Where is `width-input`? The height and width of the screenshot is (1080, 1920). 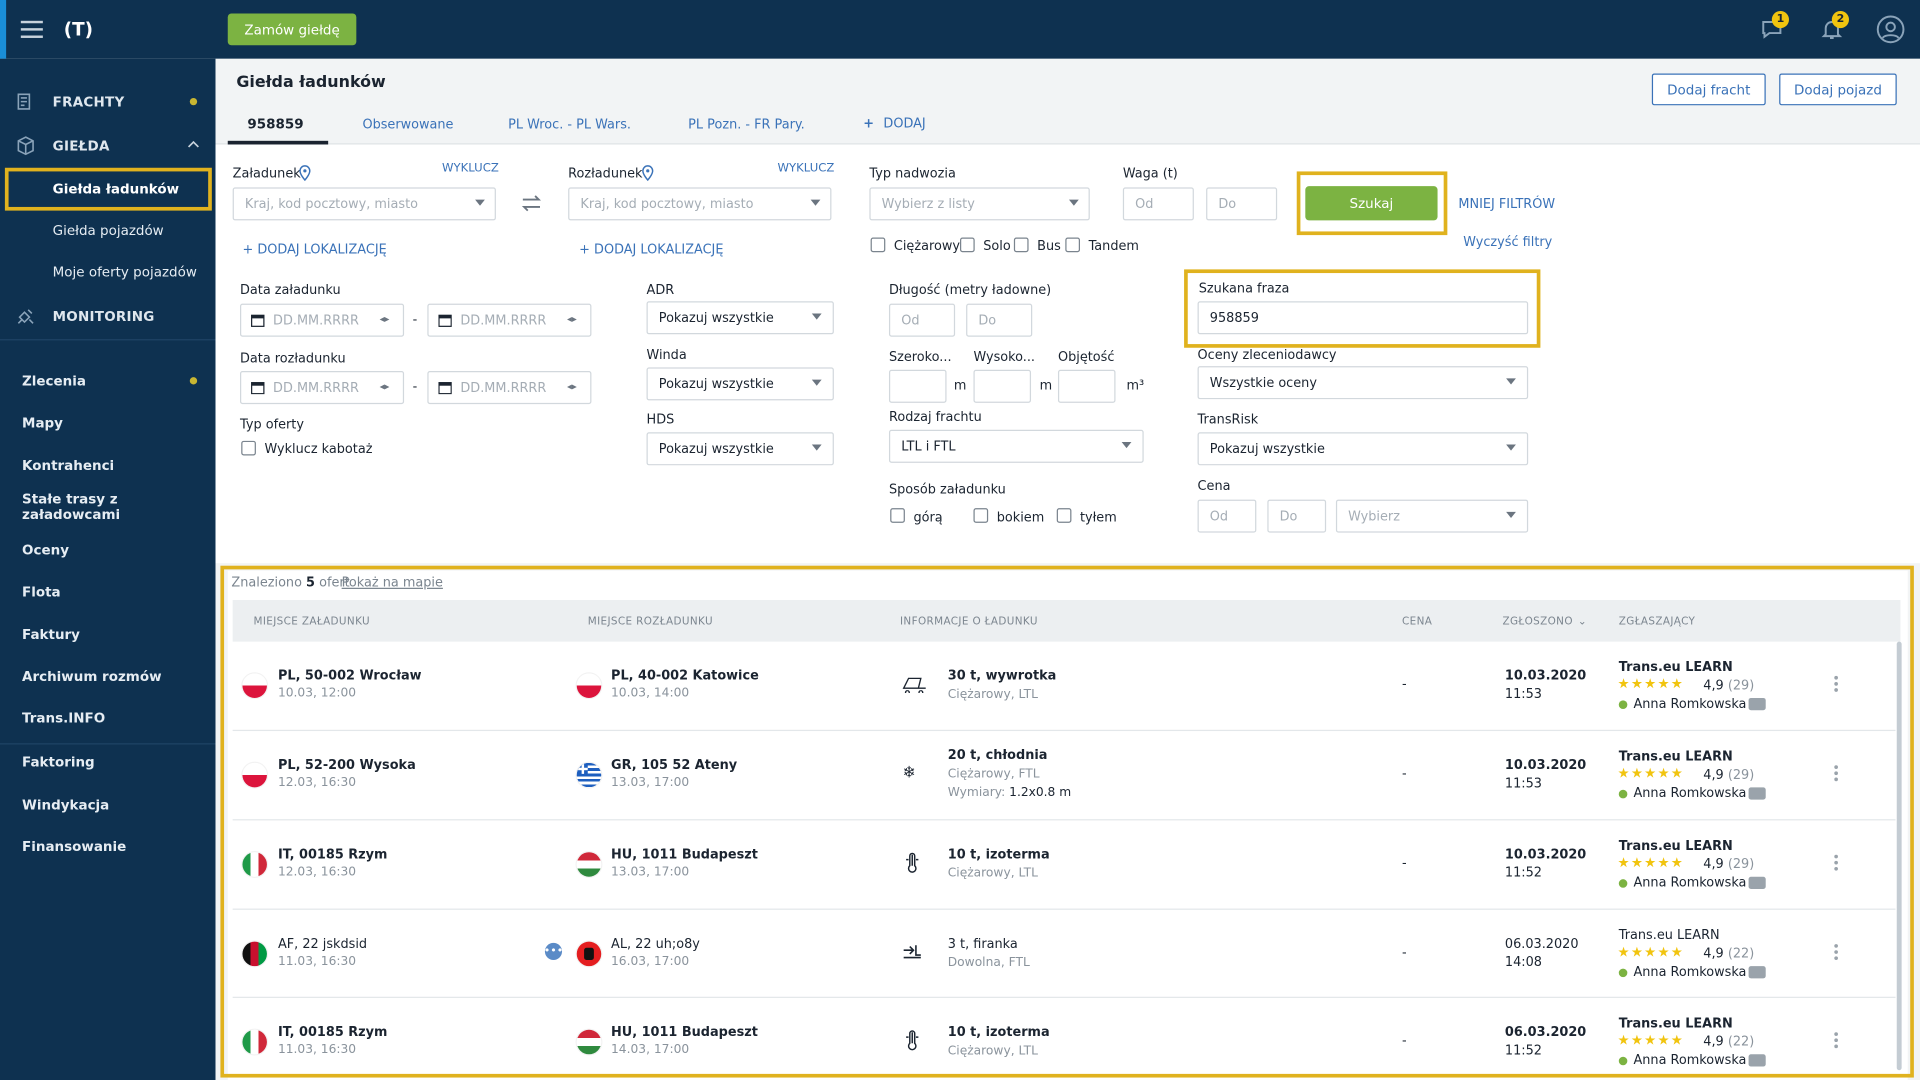 width-input is located at coordinates (917, 386).